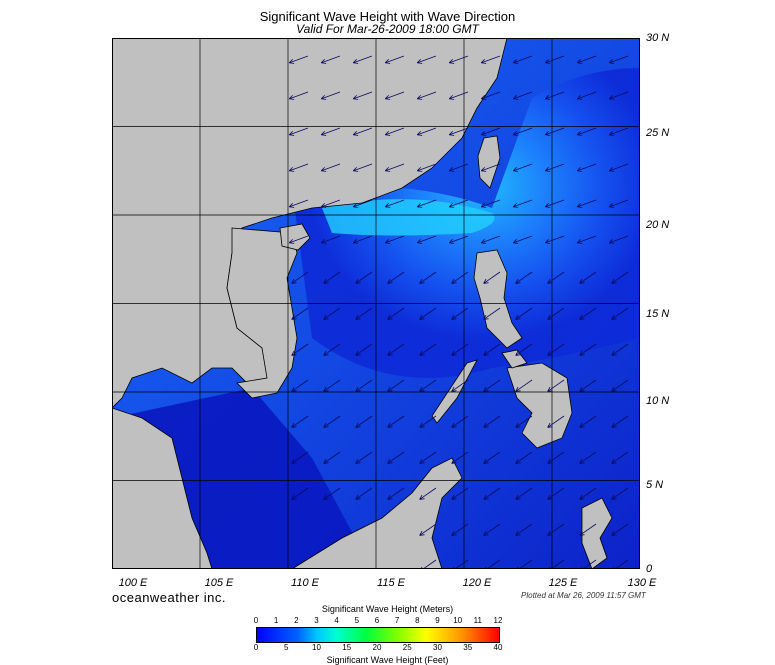 This screenshot has height=665, width=775. What do you see at coordinates (477, 583) in the screenshot?
I see `lon-label-120e: 120 E` at bounding box center [477, 583].